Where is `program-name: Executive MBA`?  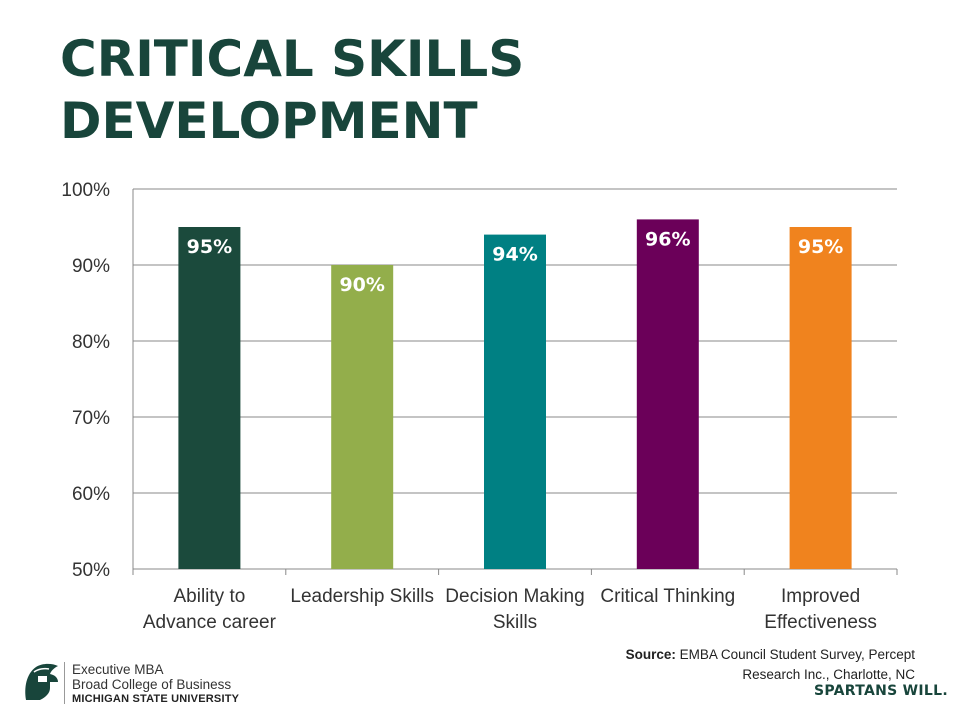 program-name: Executive MBA is located at coordinates (118, 669).